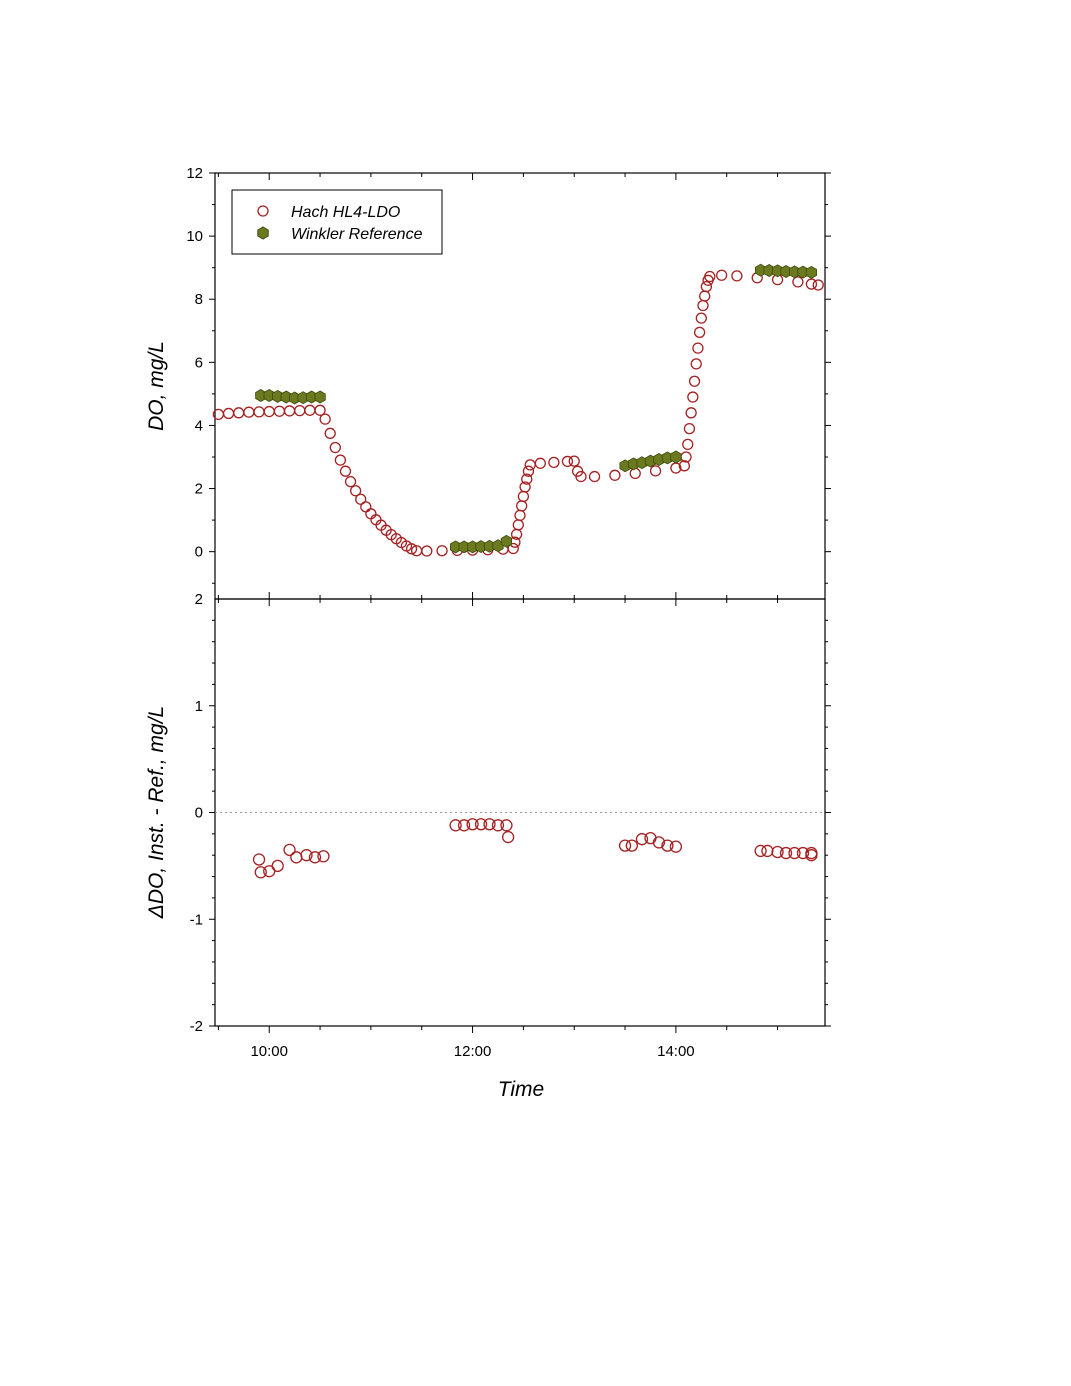 Image resolution: width=1071 pixels, height=1386 pixels. What do you see at coordinates (263, 211) in the screenshot?
I see `legend-marker-hach` at bounding box center [263, 211].